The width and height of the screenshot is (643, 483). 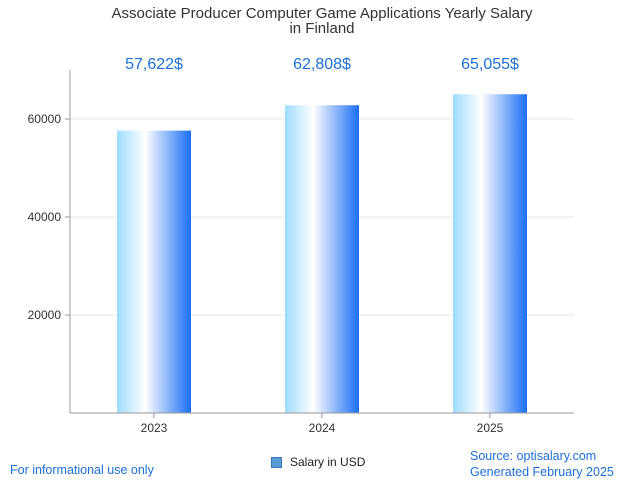 I want to click on x-tick-label: 2024, so click(x=322, y=428).